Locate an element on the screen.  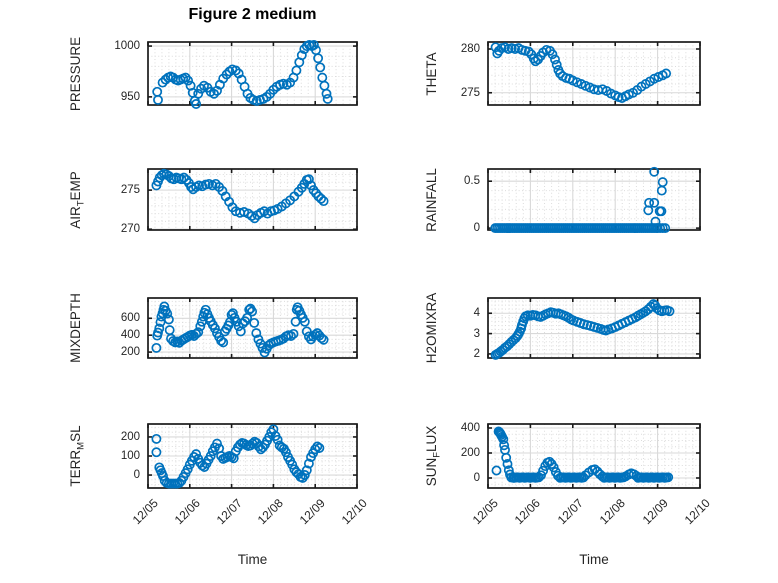
y-tick-label: 950 is located at coordinates (130, 96).